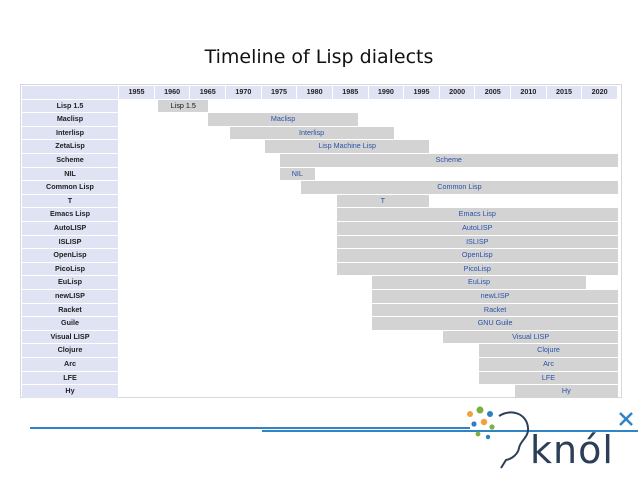 This screenshot has width=638, height=478. Describe the element at coordinates (320, 282) in the screenshot. I see `dialect-row-eulisp: EuLisp EuLisp` at that location.